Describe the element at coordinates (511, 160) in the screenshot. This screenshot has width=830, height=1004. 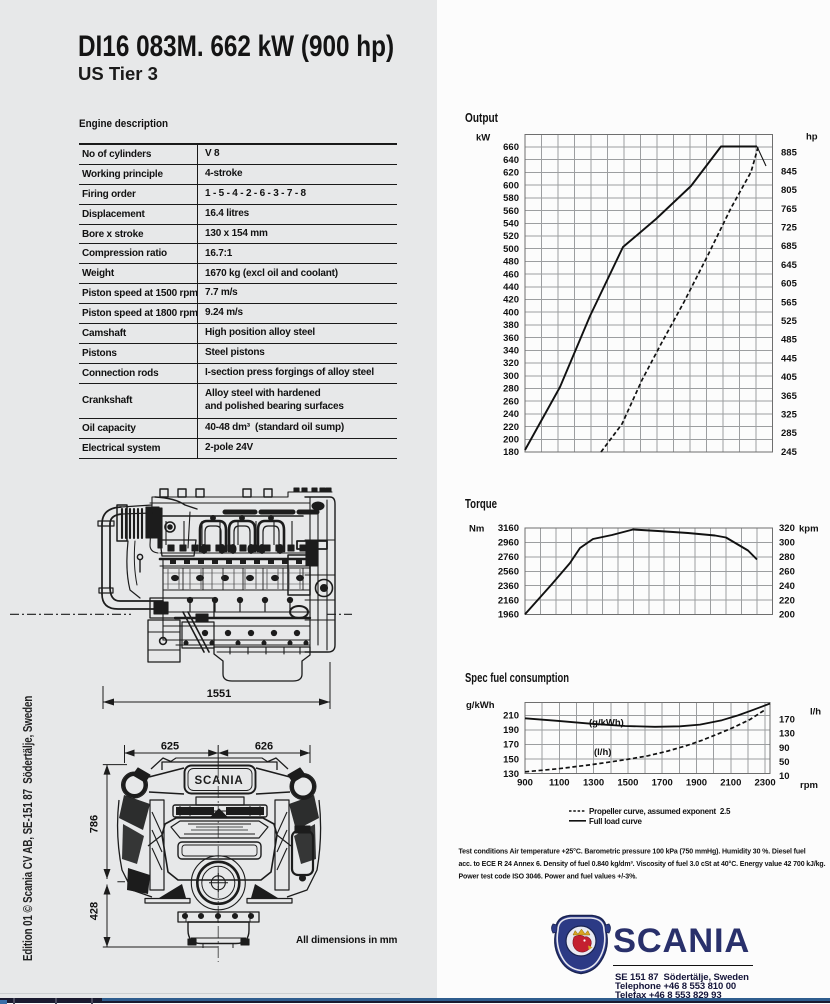
I see `svg-text: 640` at that location.